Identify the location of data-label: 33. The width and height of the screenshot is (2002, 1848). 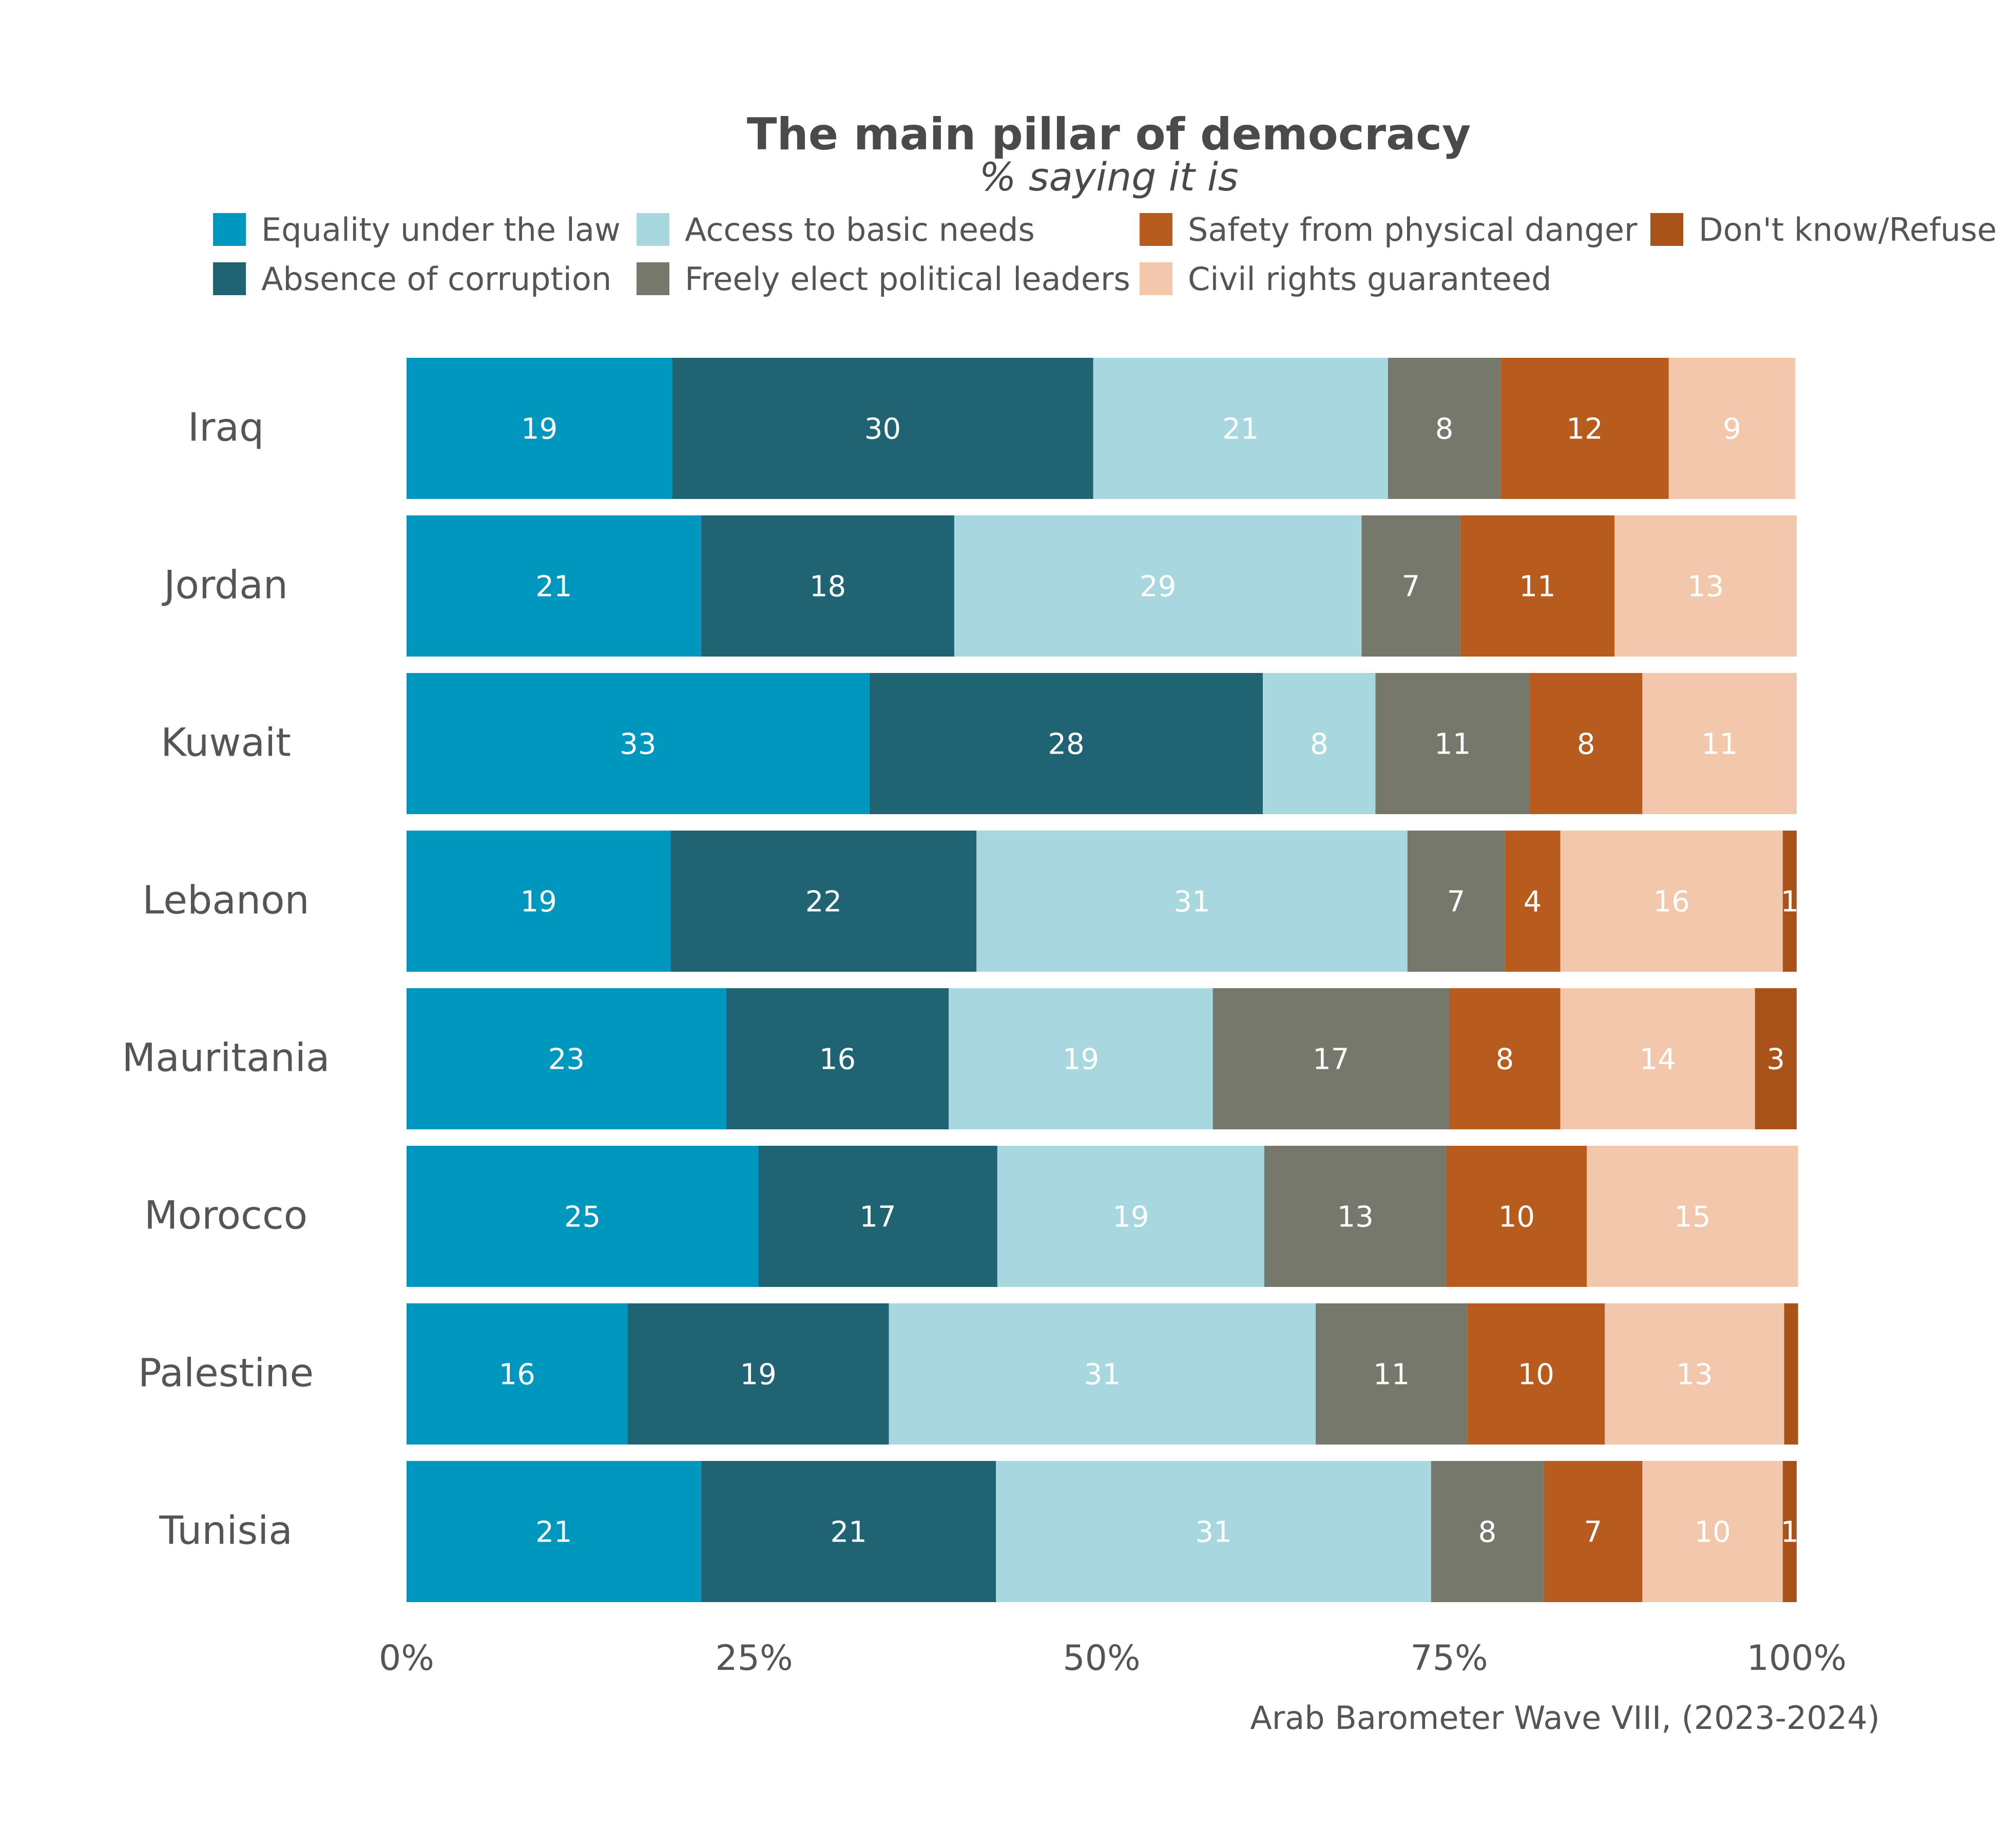
(638, 744).